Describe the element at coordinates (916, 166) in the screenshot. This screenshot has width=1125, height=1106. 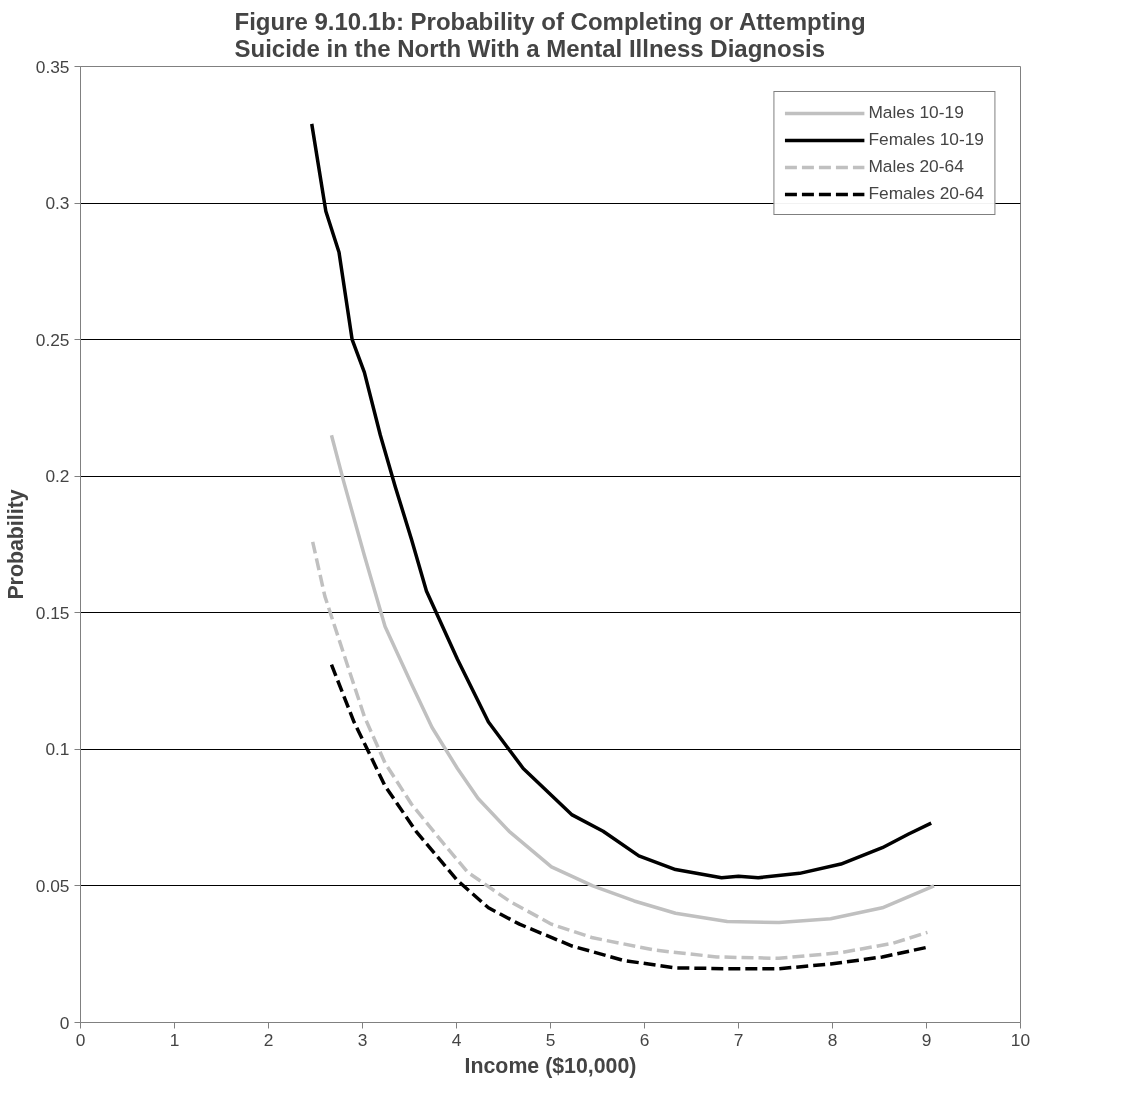
I see `legend-label: Males 20-64` at that location.